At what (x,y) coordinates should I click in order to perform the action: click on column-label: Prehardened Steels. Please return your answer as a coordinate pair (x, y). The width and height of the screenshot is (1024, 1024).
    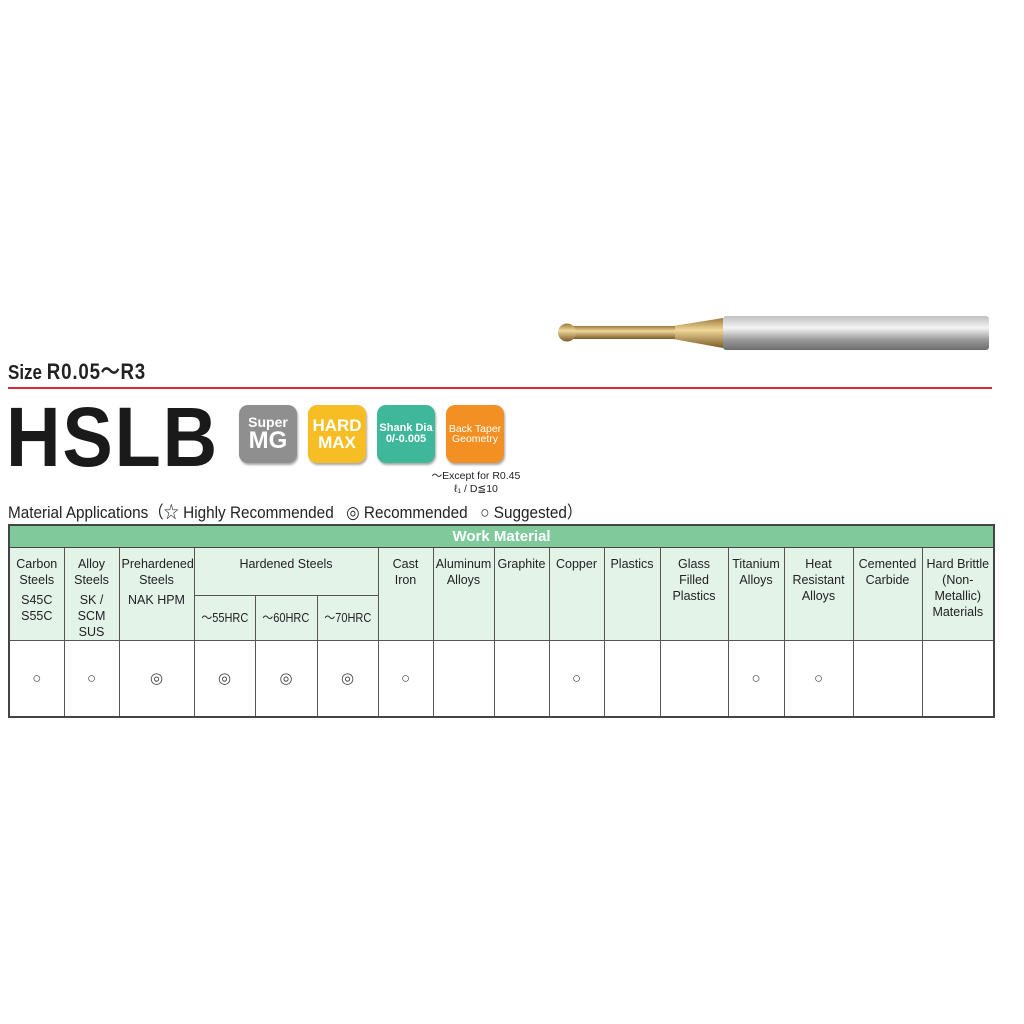
    Looking at the image, I should click on (157, 572).